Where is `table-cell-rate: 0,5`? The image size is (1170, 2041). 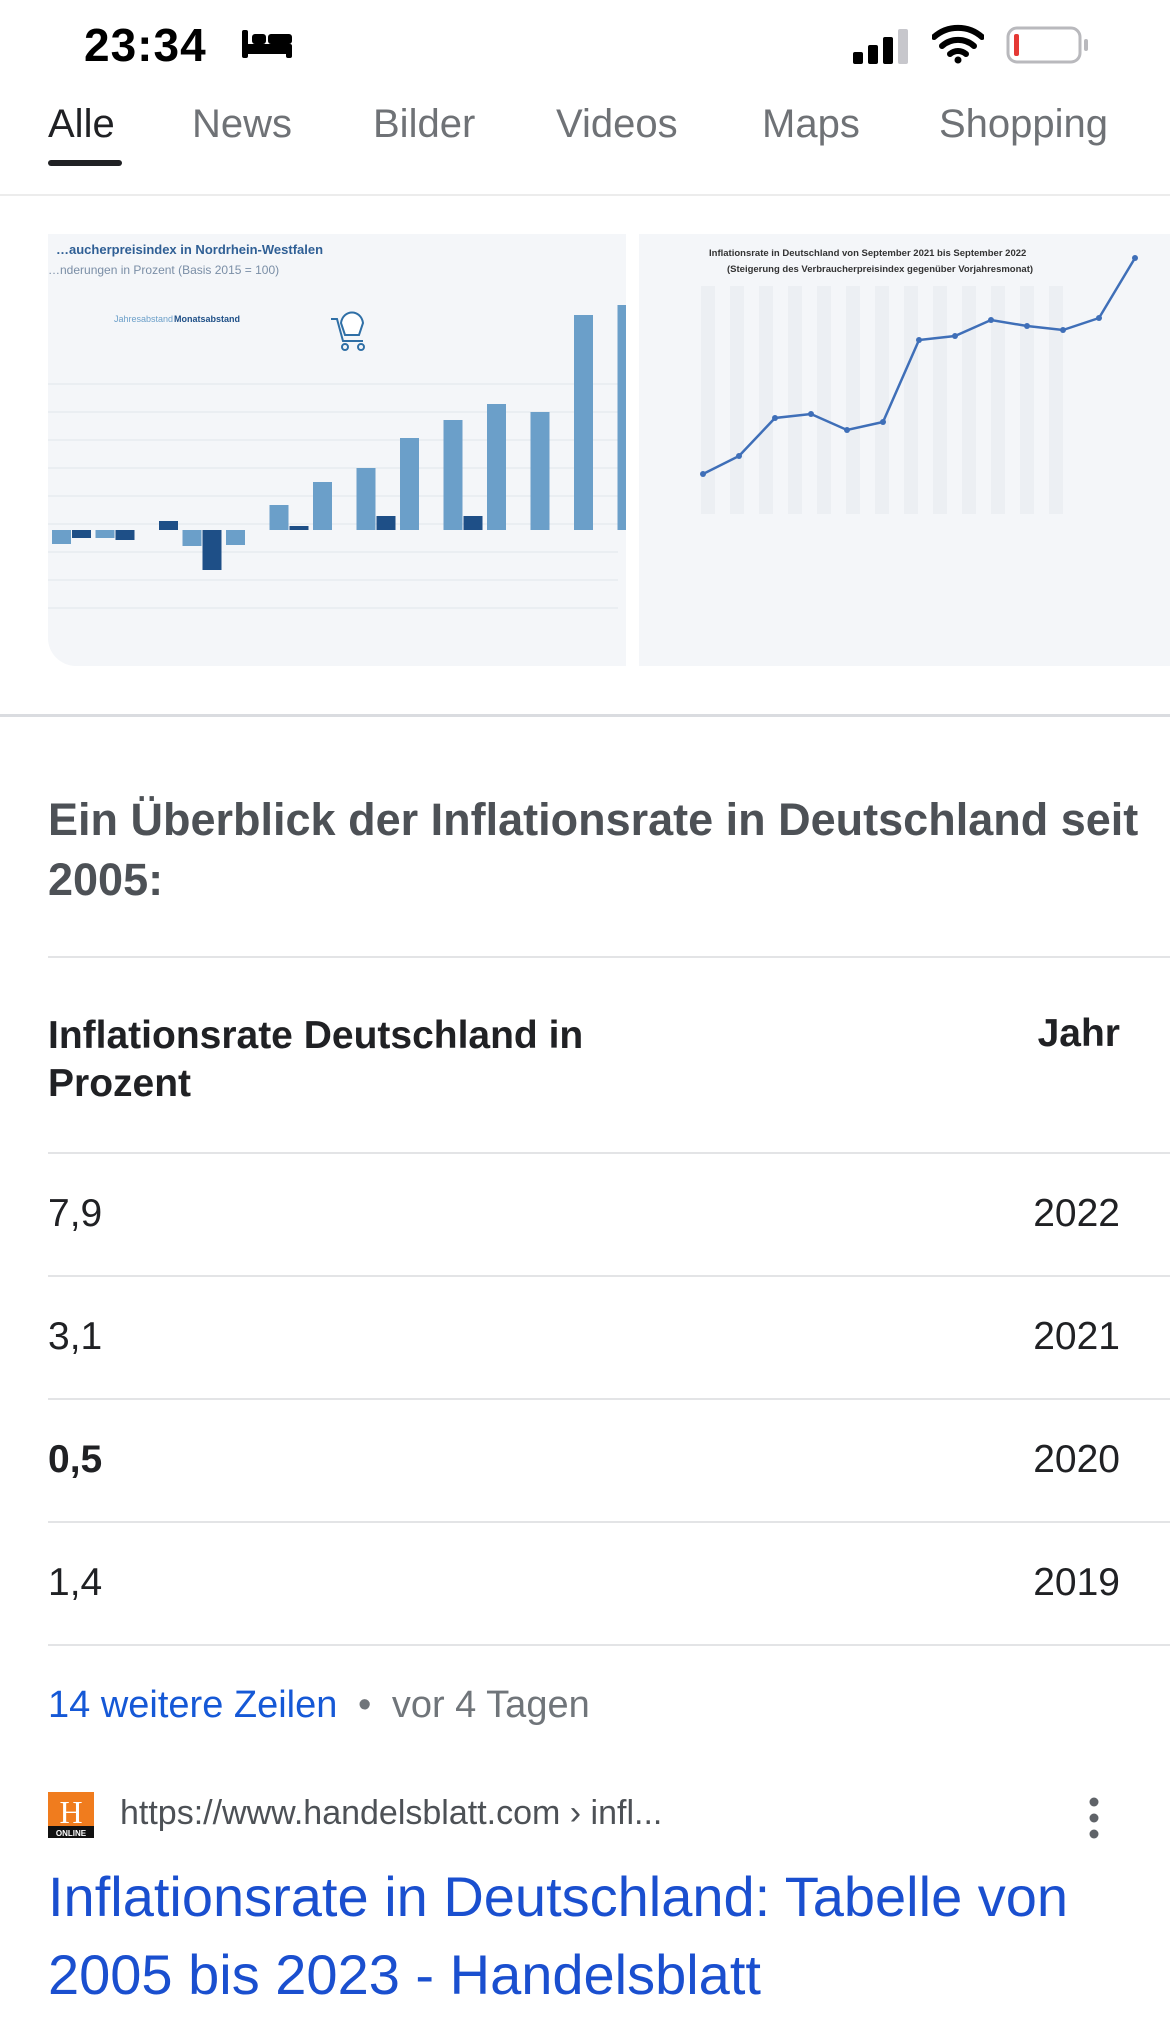
table-cell-rate: 0,5 is located at coordinates (75, 1459).